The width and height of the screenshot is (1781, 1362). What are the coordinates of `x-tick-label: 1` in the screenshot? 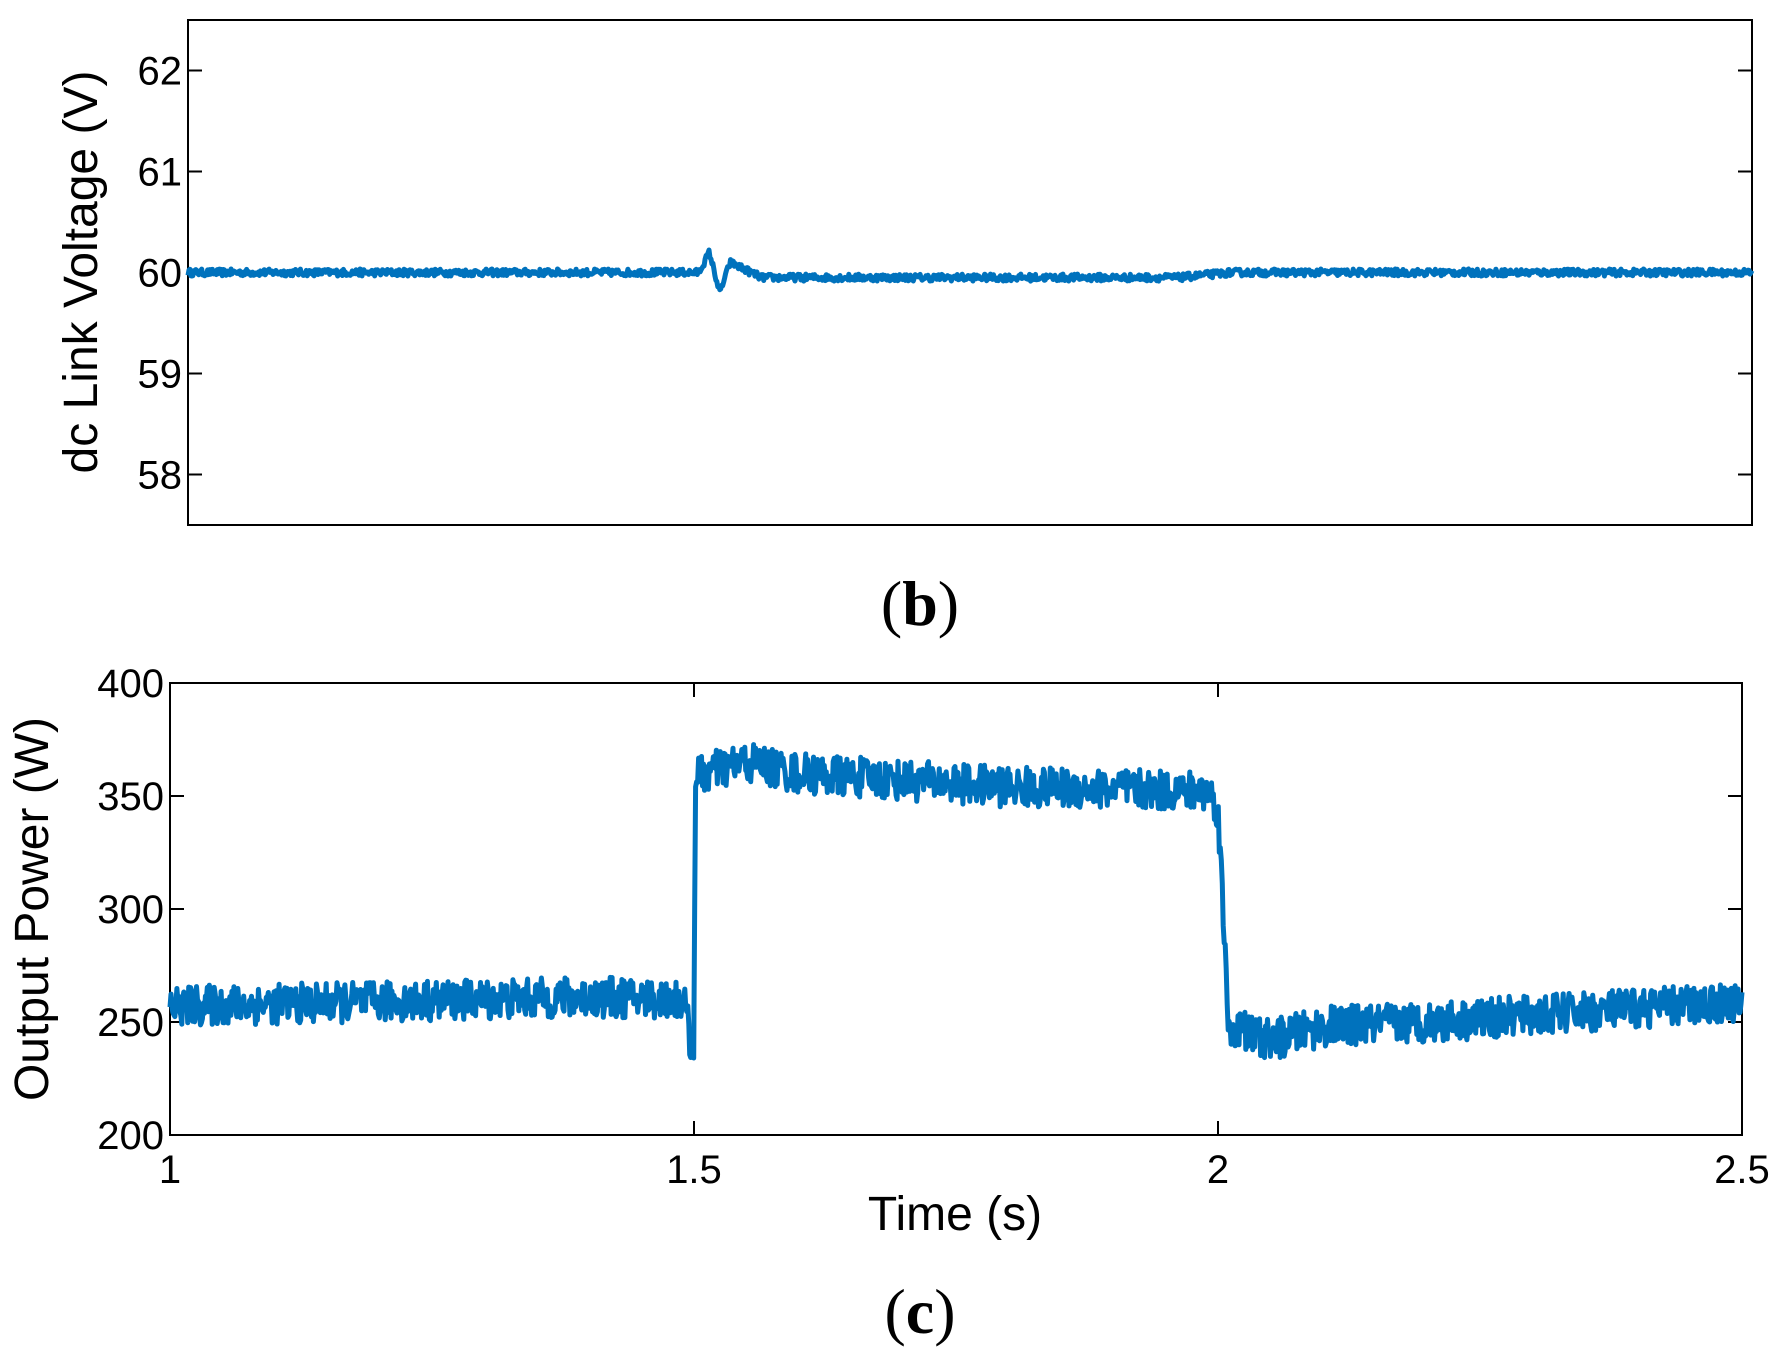 It's located at (170, 1170).